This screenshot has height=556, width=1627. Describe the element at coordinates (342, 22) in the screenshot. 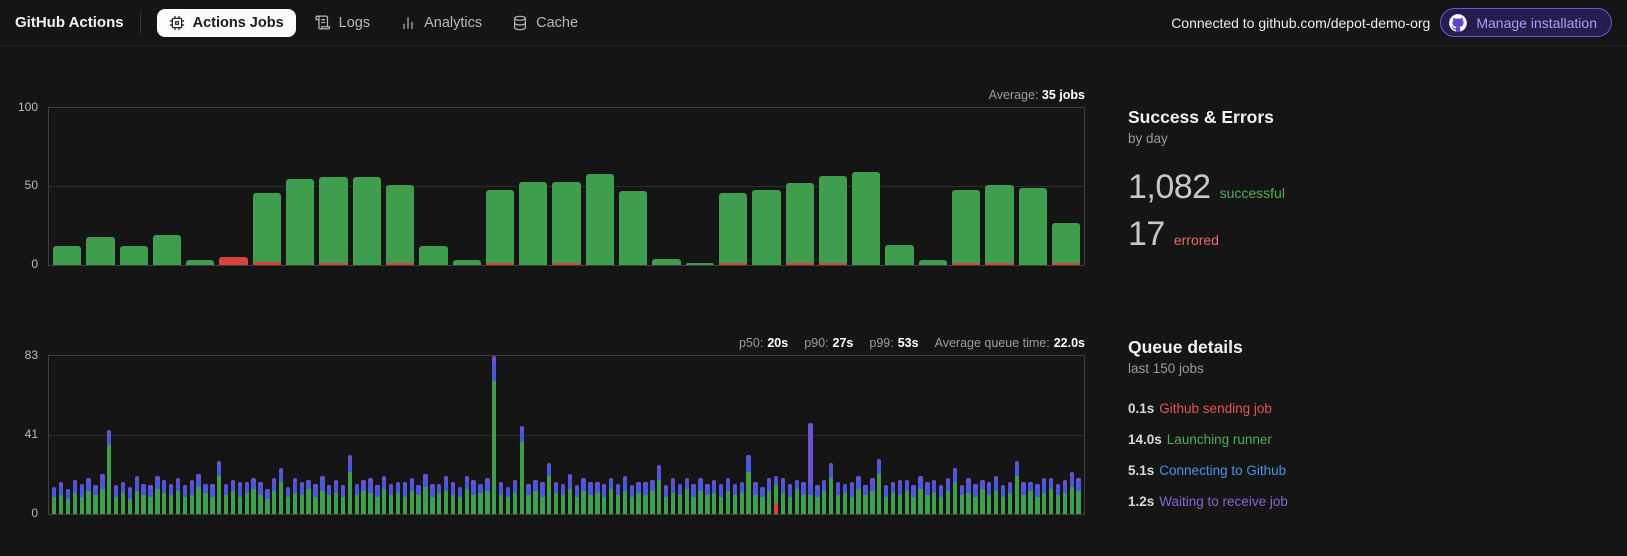

I see `tab-logs: Logs` at that location.